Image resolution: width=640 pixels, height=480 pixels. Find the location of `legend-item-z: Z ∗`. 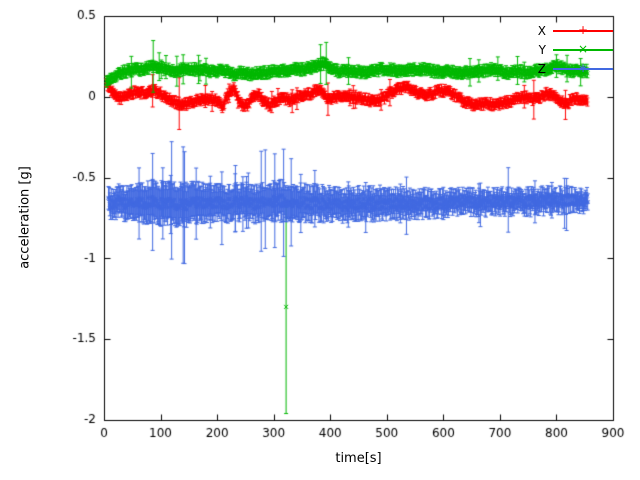

legend-item-z: Z ∗ is located at coordinates (575, 68).